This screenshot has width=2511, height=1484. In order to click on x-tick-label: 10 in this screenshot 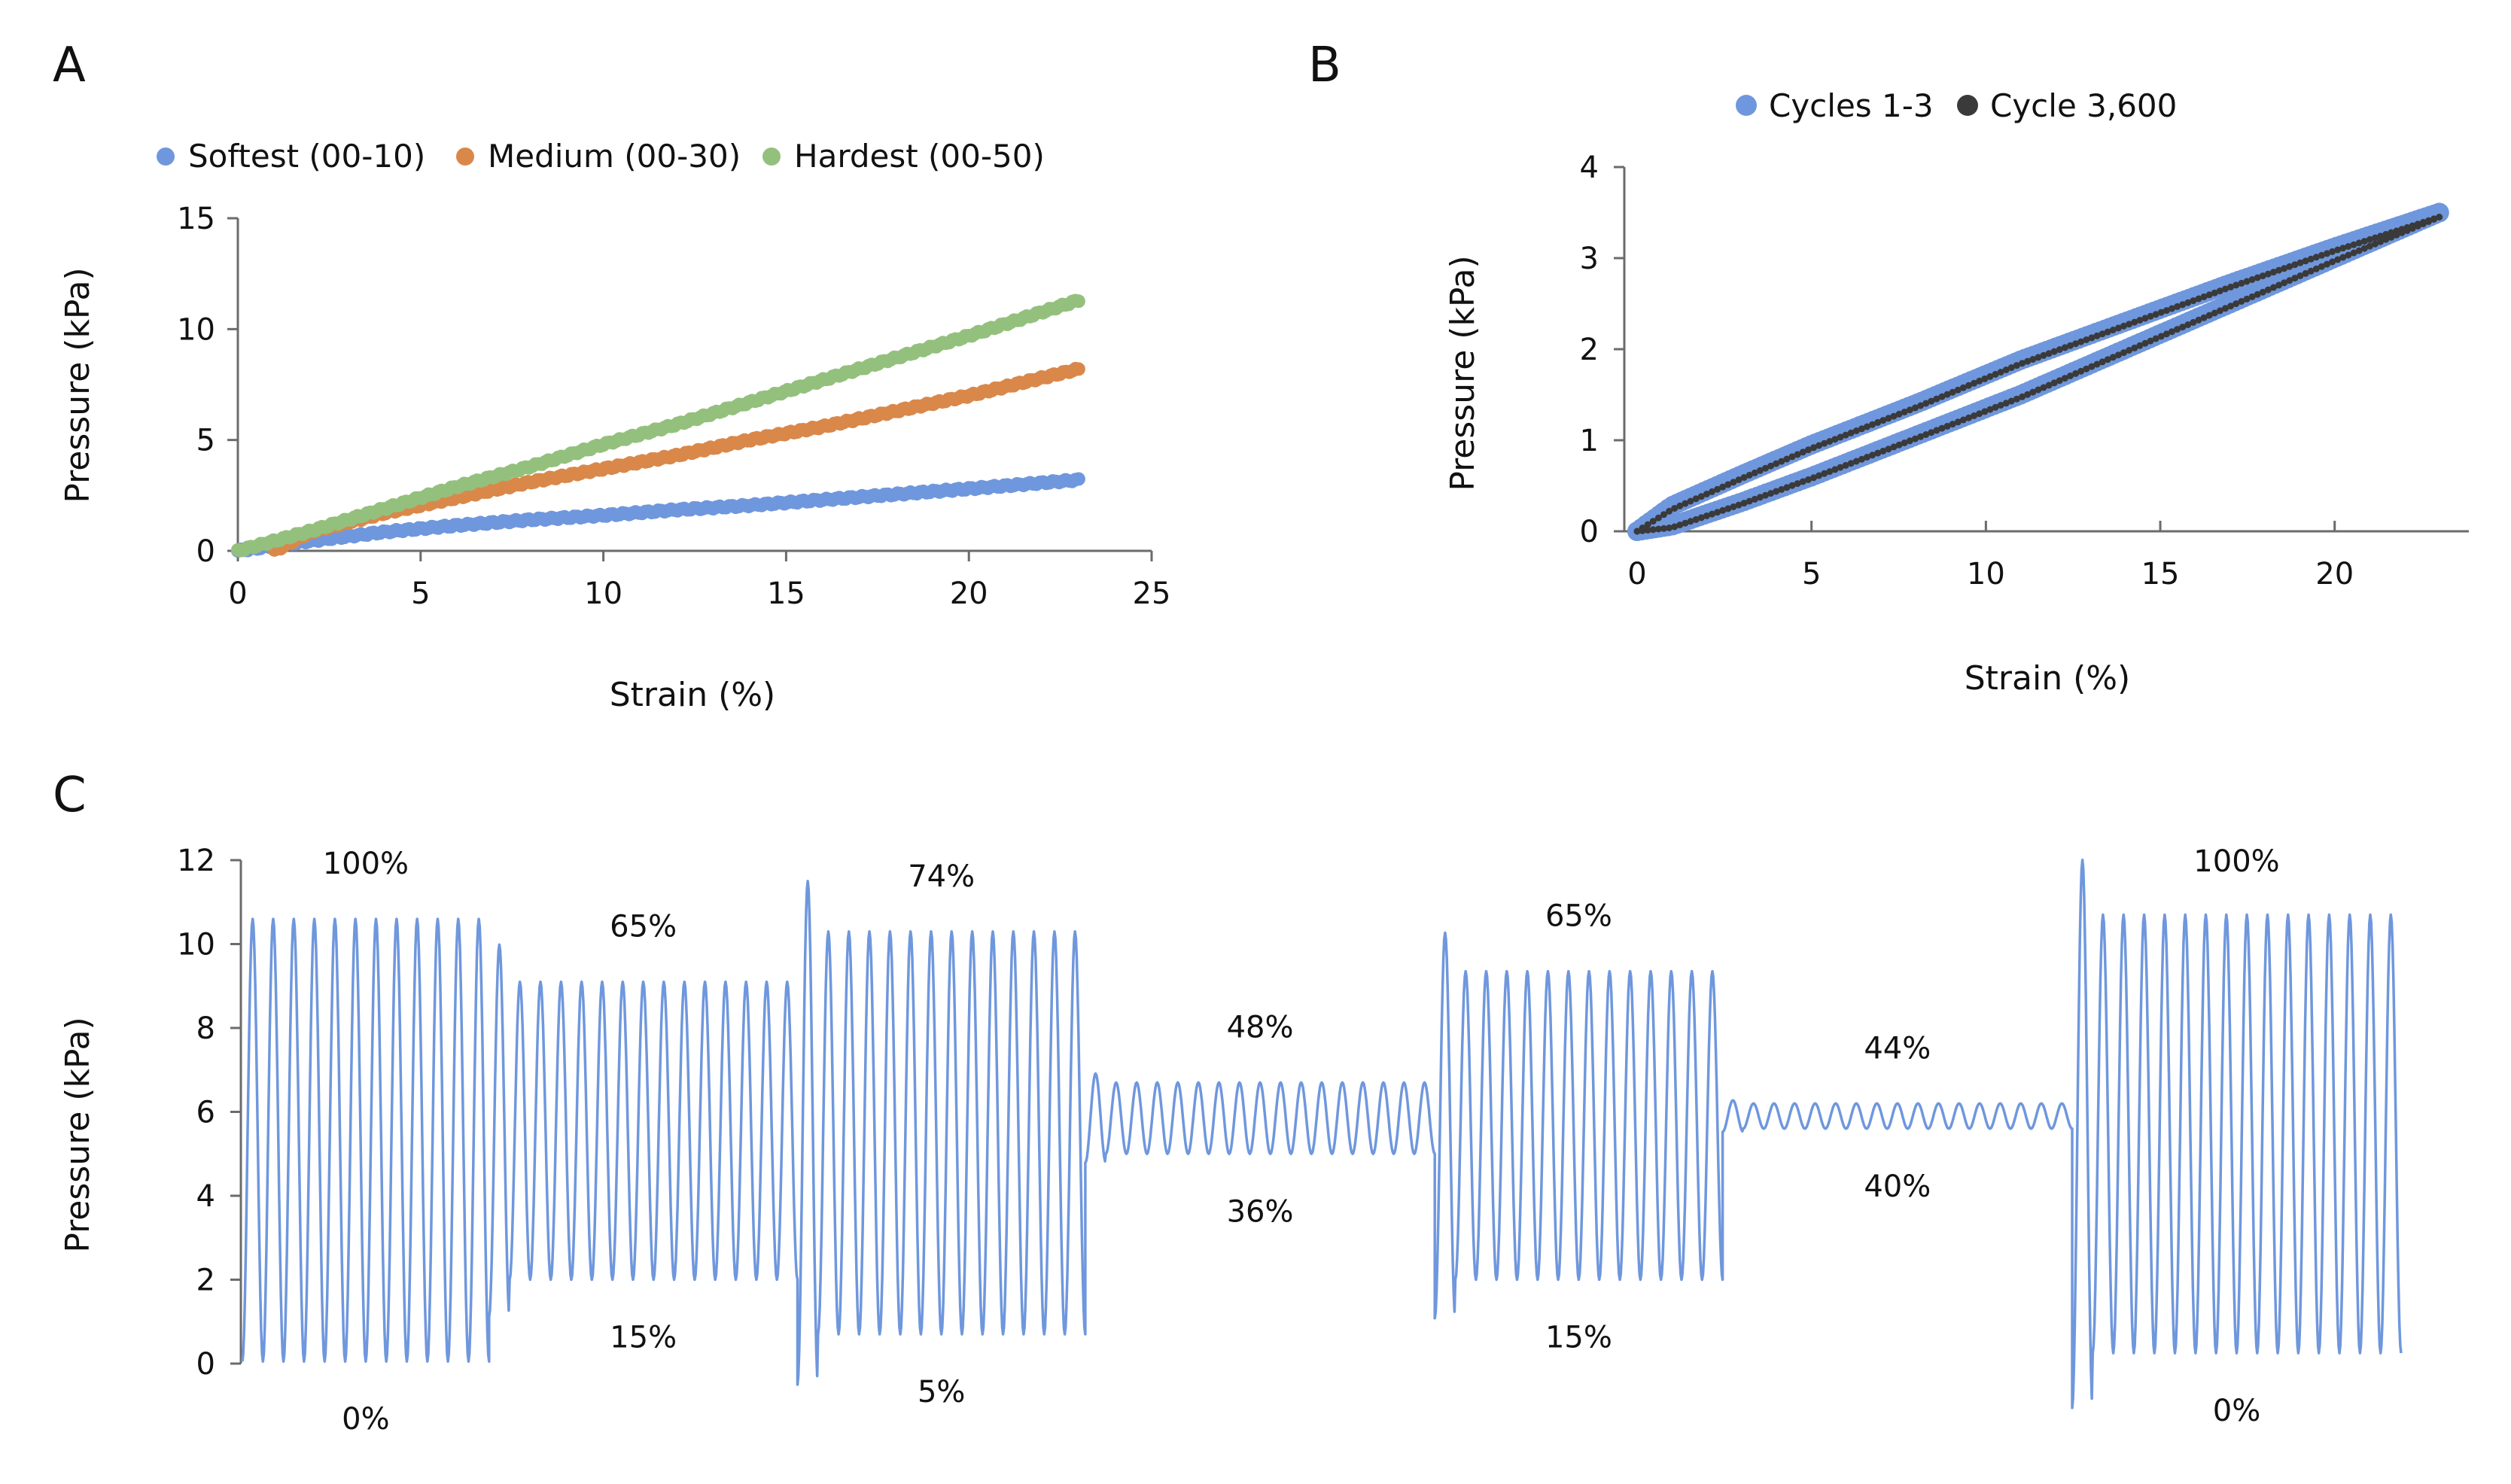, I will do `click(1986, 574)`.